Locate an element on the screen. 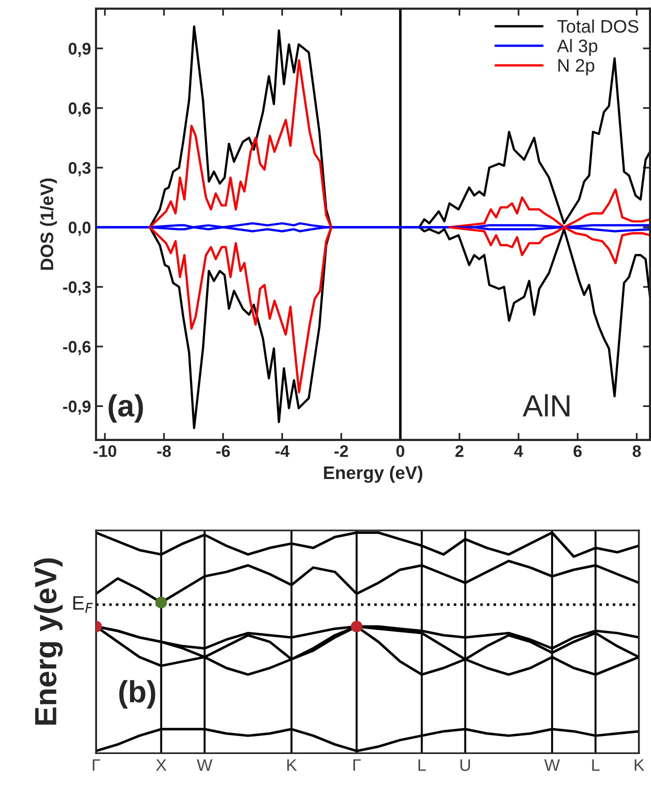 The width and height of the screenshot is (651, 787). annotation: (b) is located at coordinates (137, 694).